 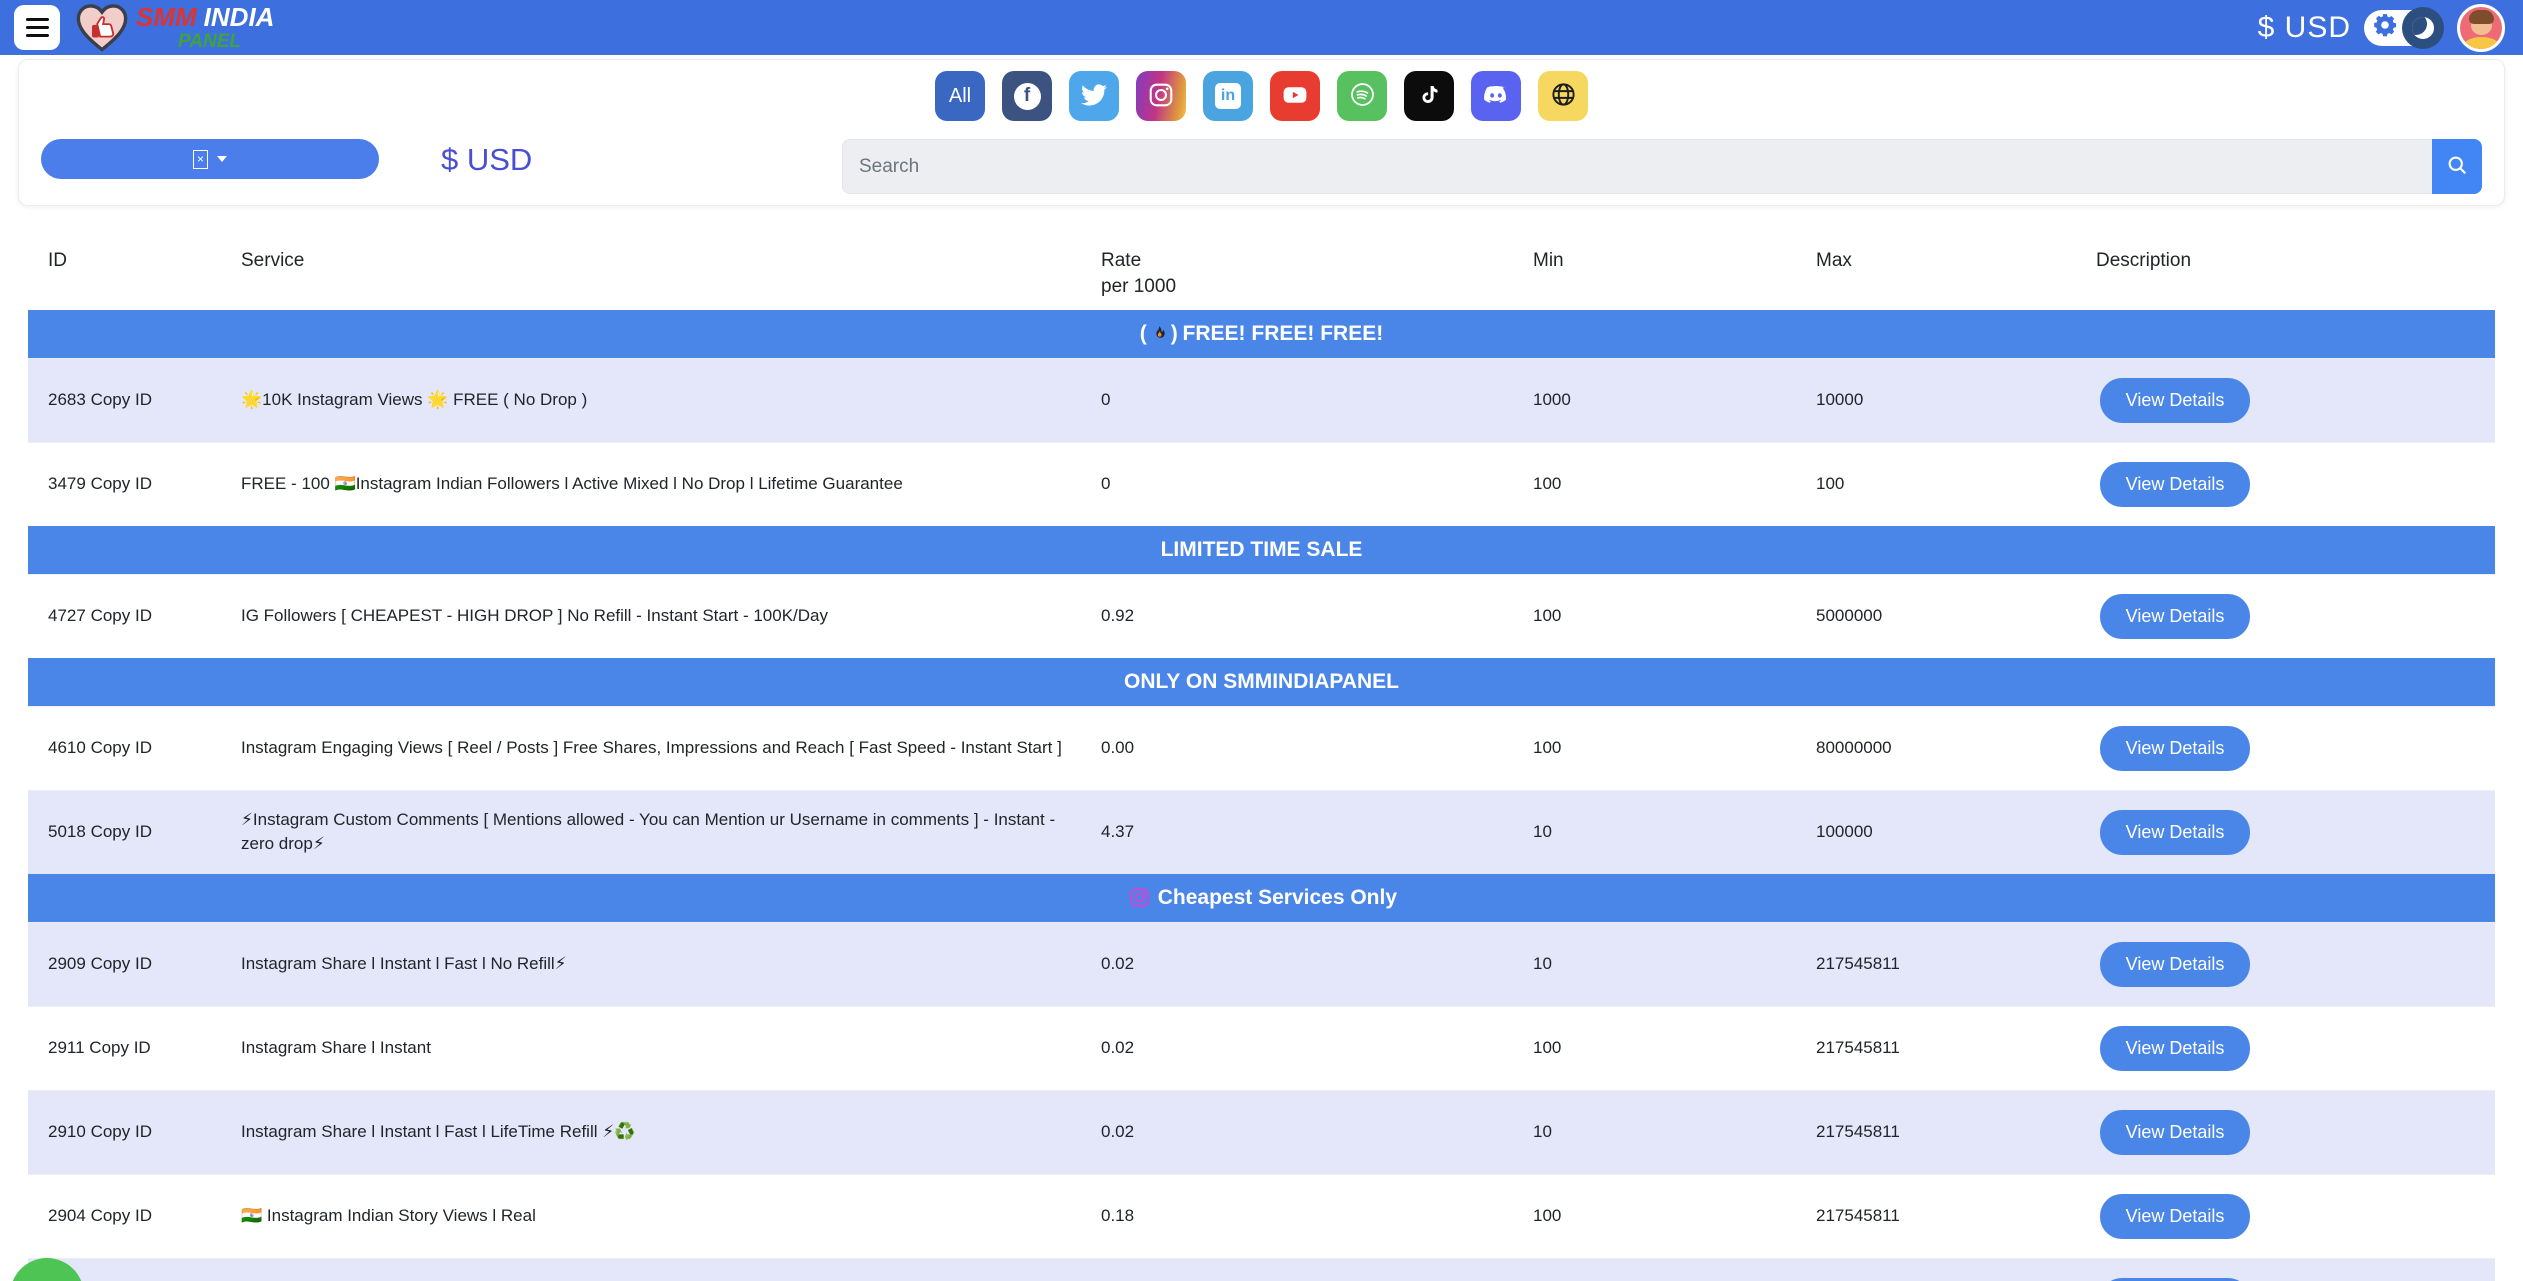 What do you see at coordinates (1548, 260) in the screenshot?
I see `column-header-min: Min` at bounding box center [1548, 260].